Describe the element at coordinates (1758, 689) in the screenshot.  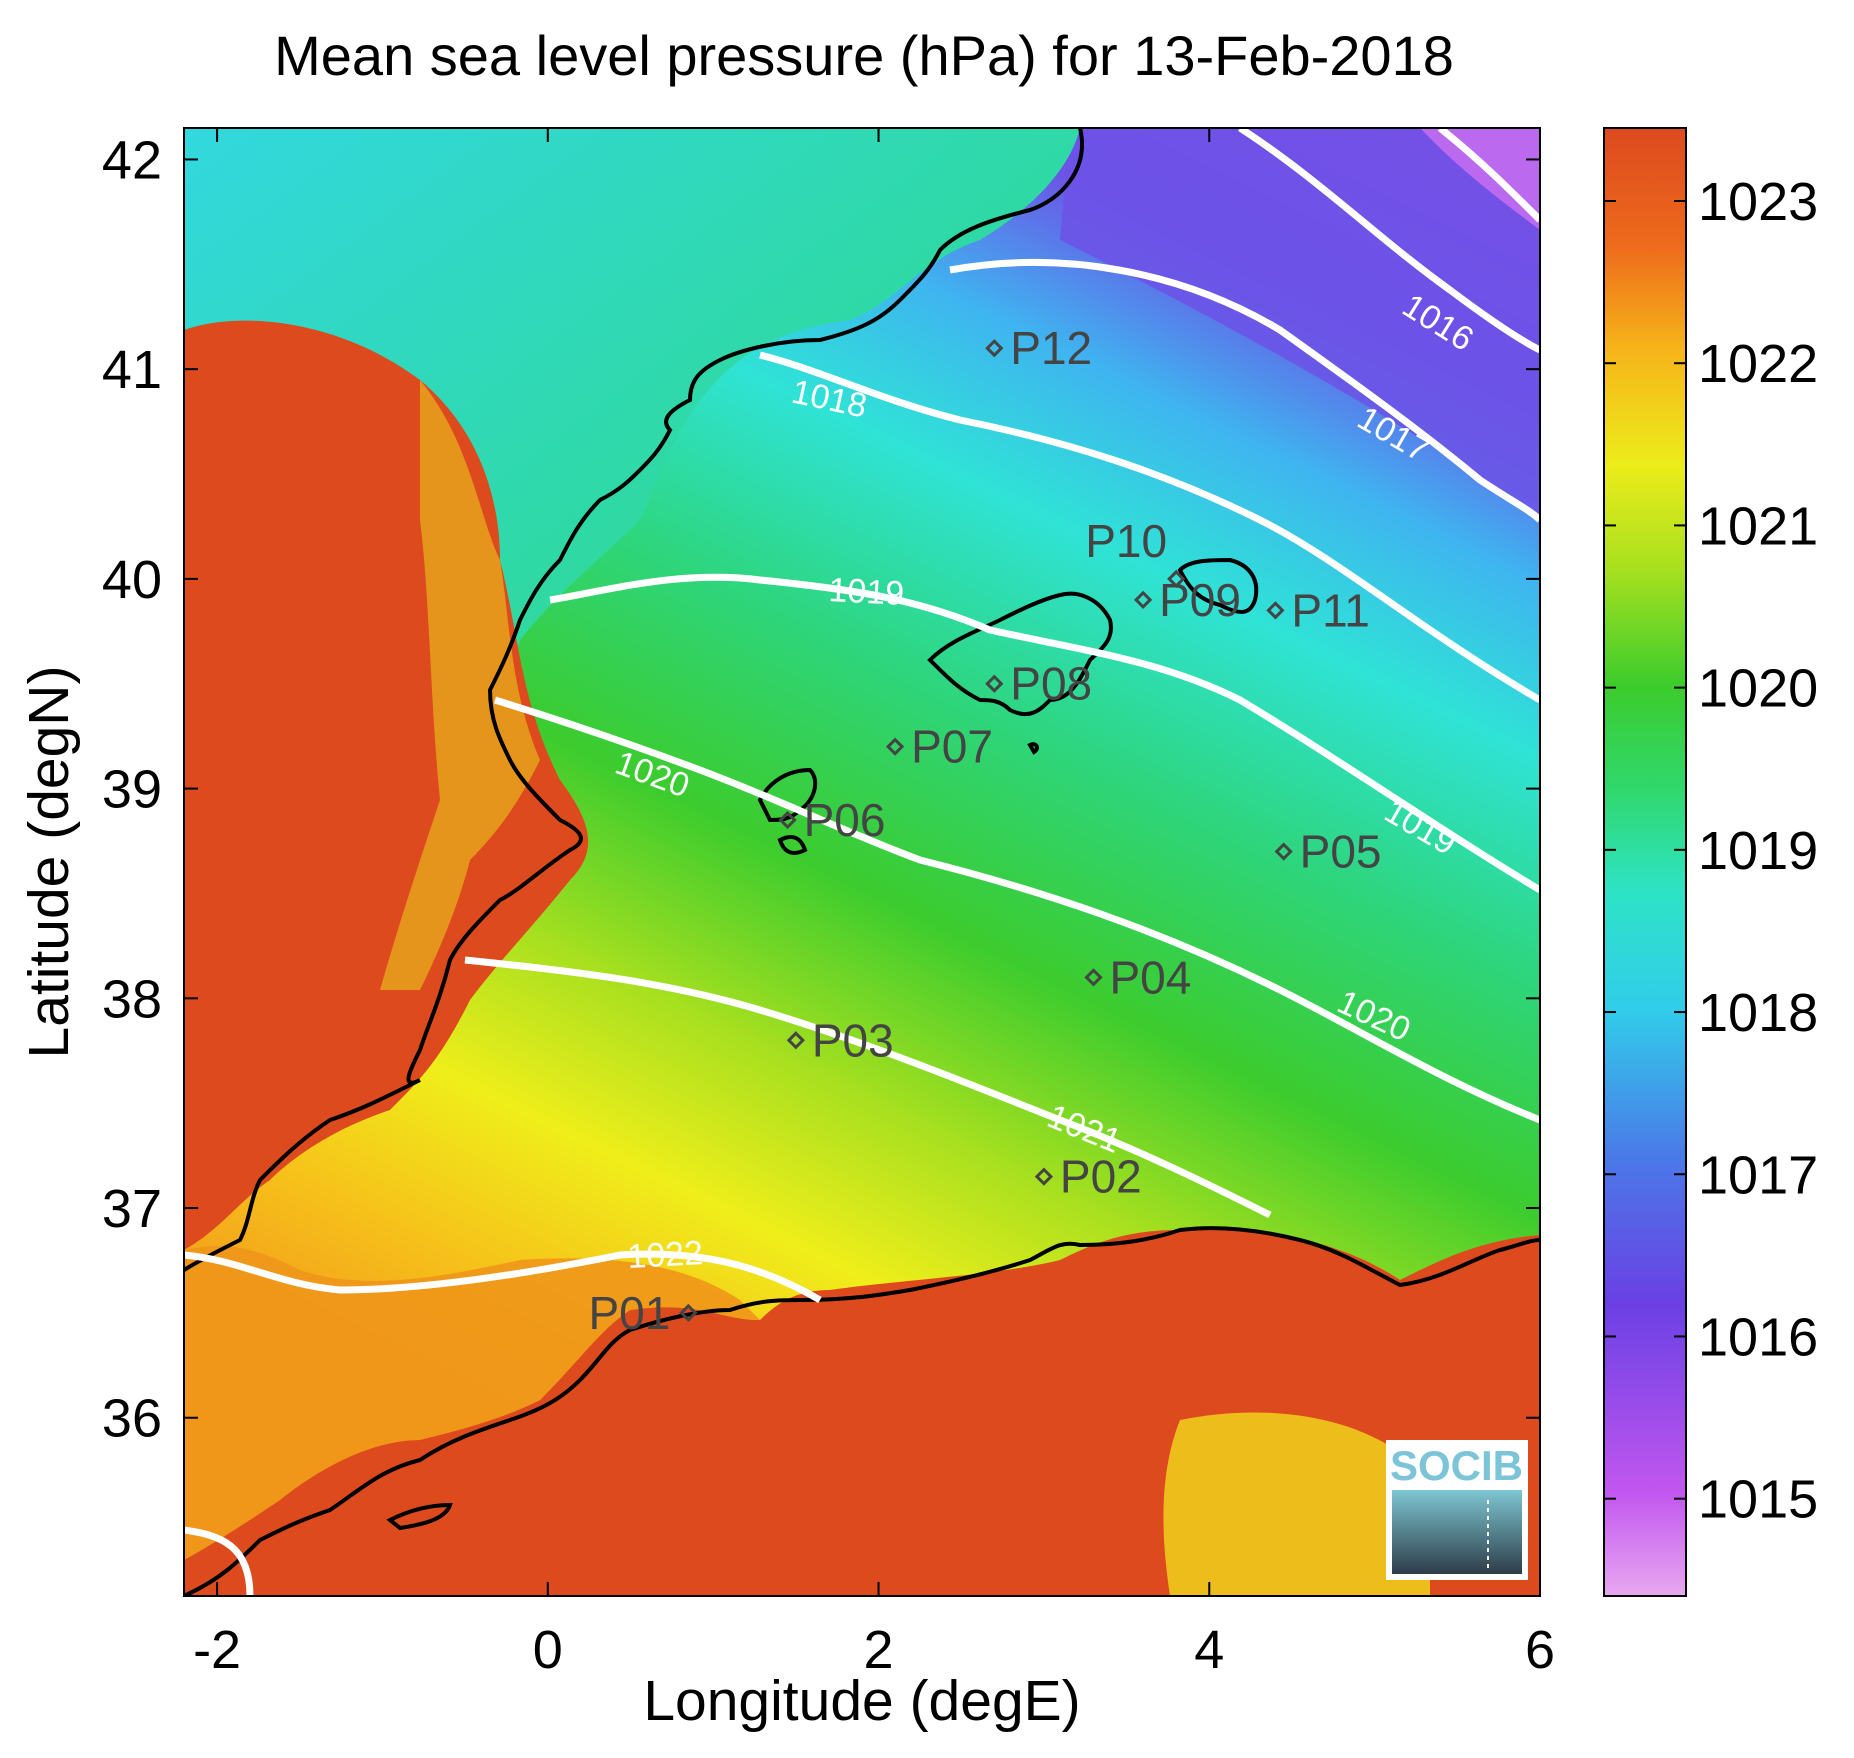
I see `colorbar-tick-label: 1020` at that location.